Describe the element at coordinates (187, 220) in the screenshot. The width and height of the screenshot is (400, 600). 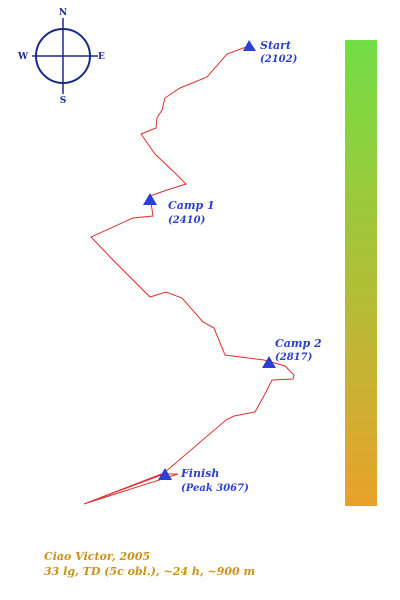
I see `waypoint-elevation-camp-1: (2410)` at that location.